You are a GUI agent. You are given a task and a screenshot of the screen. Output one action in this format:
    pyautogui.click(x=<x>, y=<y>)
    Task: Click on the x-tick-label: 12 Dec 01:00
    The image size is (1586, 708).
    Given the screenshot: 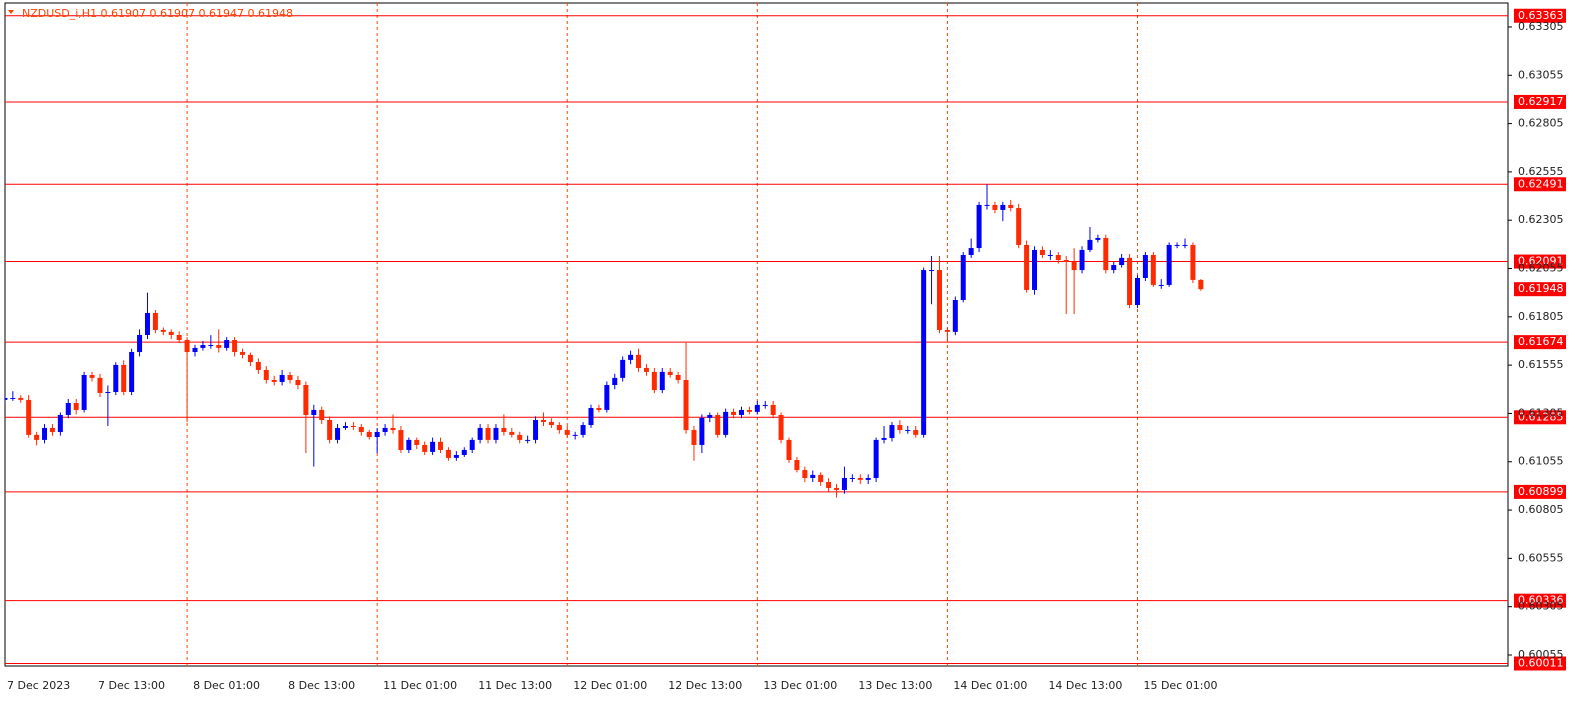 What is the action you would take?
    pyautogui.click(x=610, y=685)
    